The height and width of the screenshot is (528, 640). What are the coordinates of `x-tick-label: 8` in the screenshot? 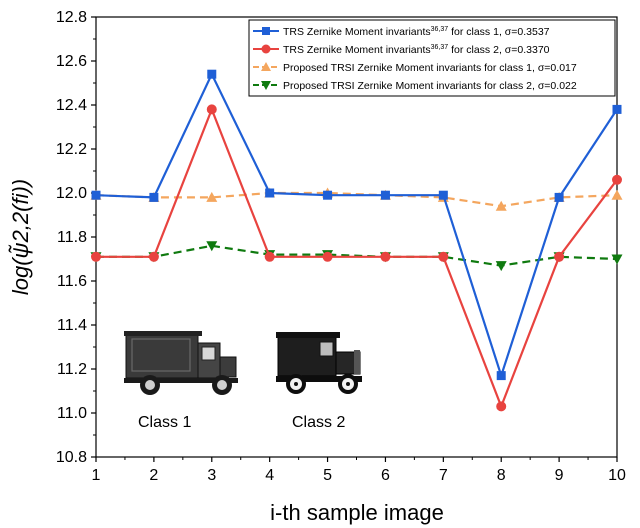 It's located at (501, 475).